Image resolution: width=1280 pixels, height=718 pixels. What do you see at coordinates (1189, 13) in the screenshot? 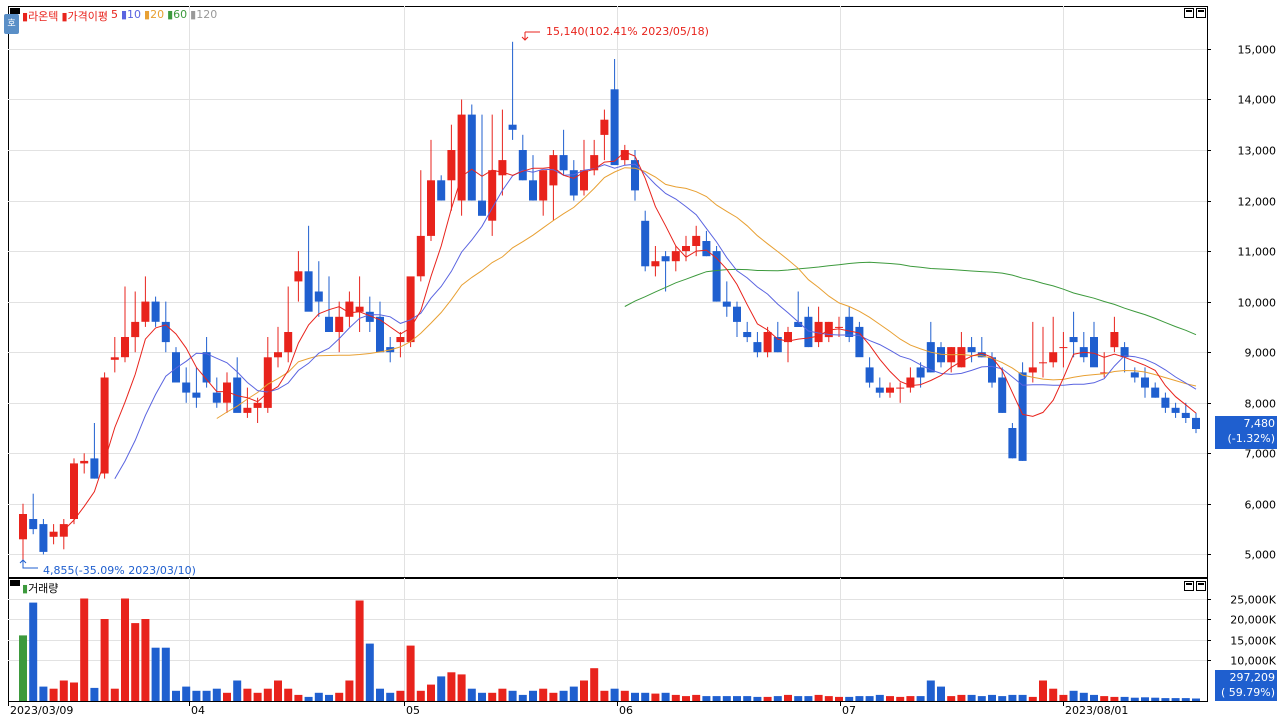
I see `maximize-price-panel-icon` at bounding box center [1189, 13].